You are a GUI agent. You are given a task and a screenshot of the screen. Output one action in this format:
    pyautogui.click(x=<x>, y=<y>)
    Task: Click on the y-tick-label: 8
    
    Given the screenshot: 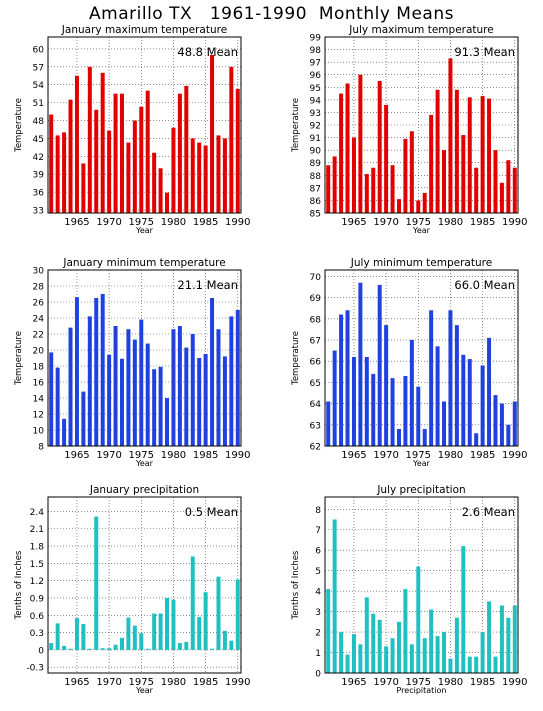 What is the action you would take?
    pyautogui.click(x=41, y=448)
    